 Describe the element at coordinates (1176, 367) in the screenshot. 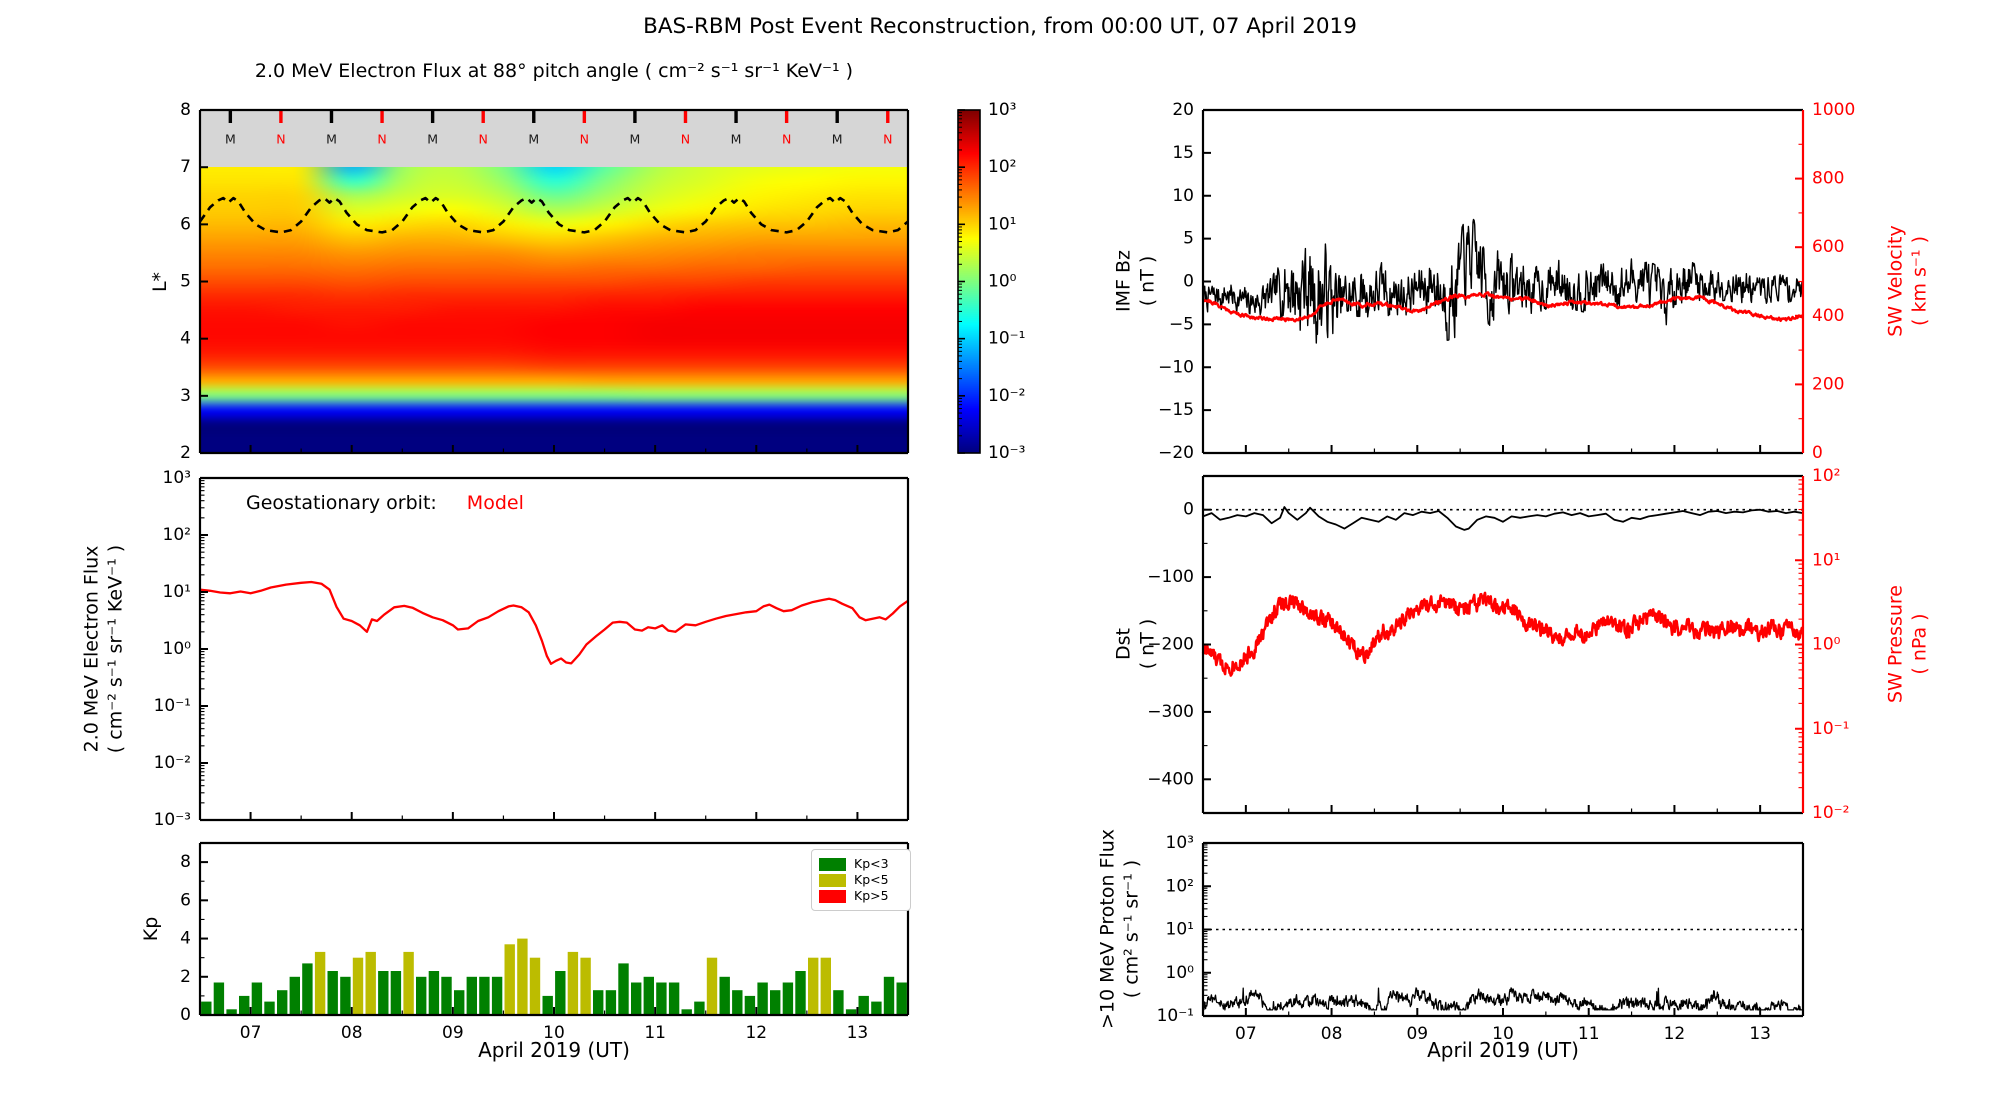

I see `svg-text: −10` at that location.